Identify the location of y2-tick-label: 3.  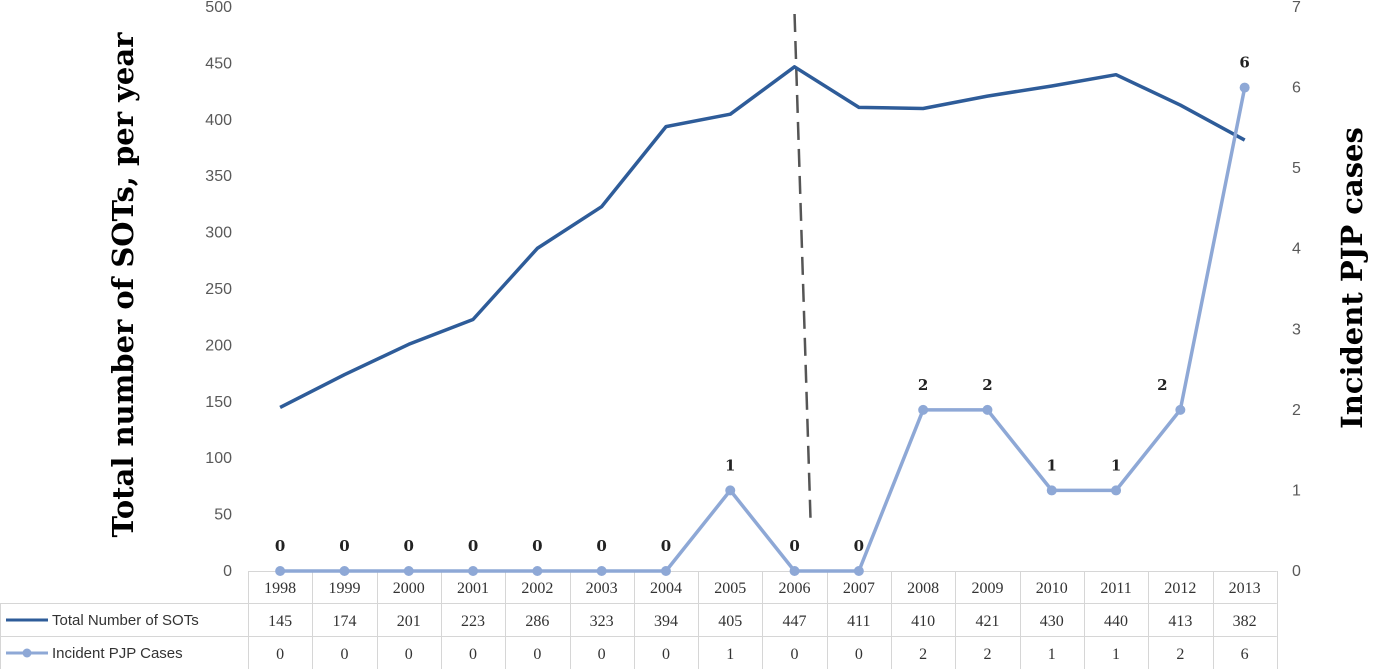
(1296, 329).